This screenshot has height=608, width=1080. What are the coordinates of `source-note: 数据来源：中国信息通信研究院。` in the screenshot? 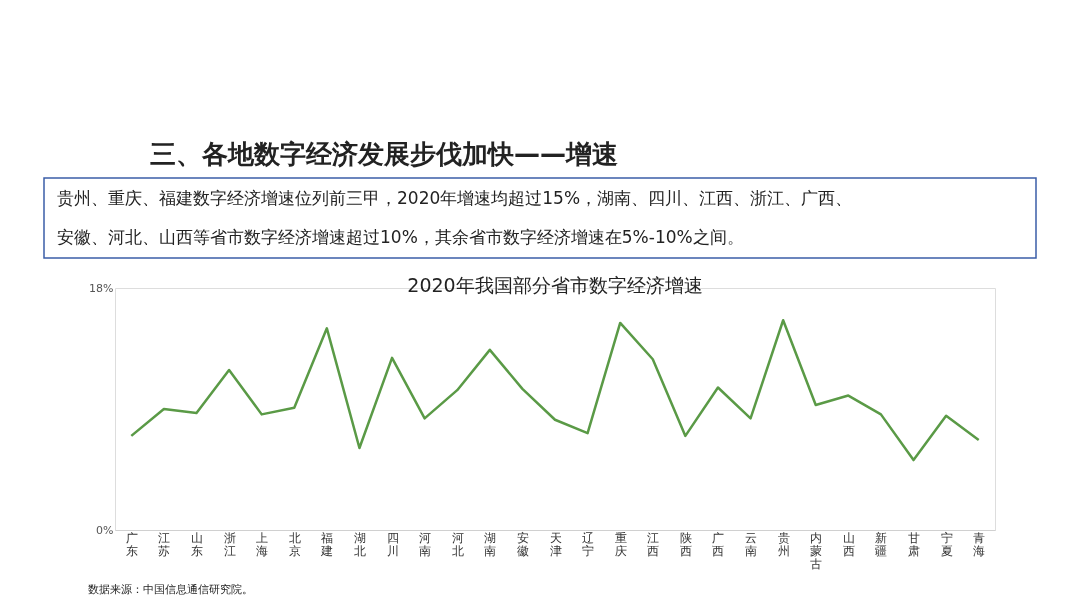 It's located at (170, 589).